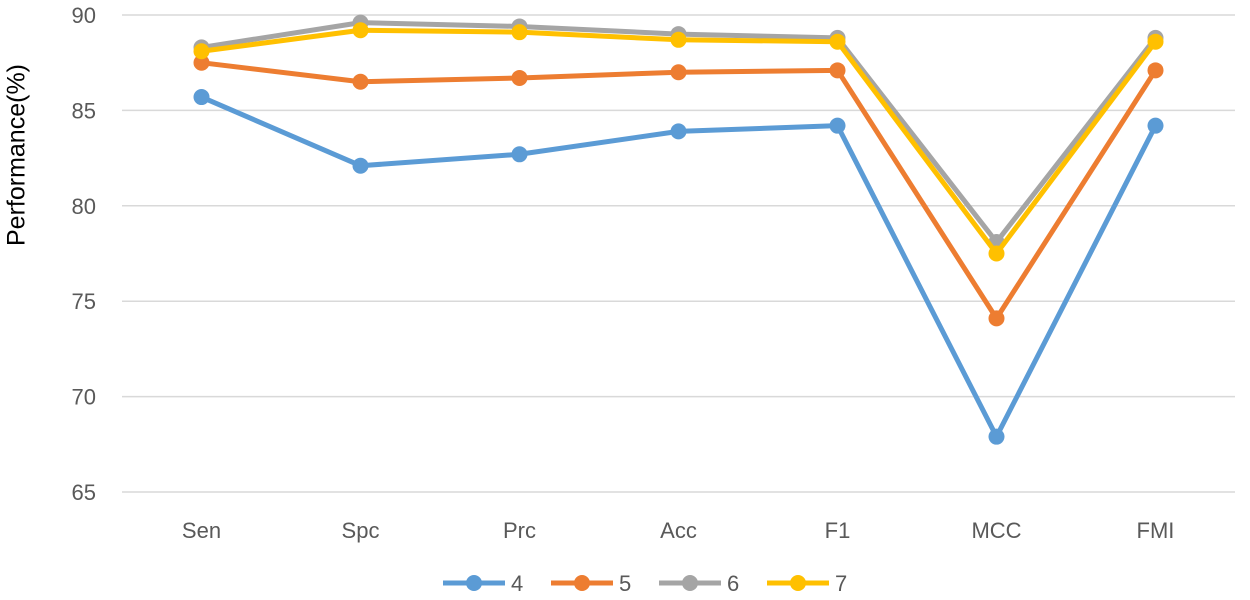  I want to click on y-axis-label: Performance(%), so click(16, 155).